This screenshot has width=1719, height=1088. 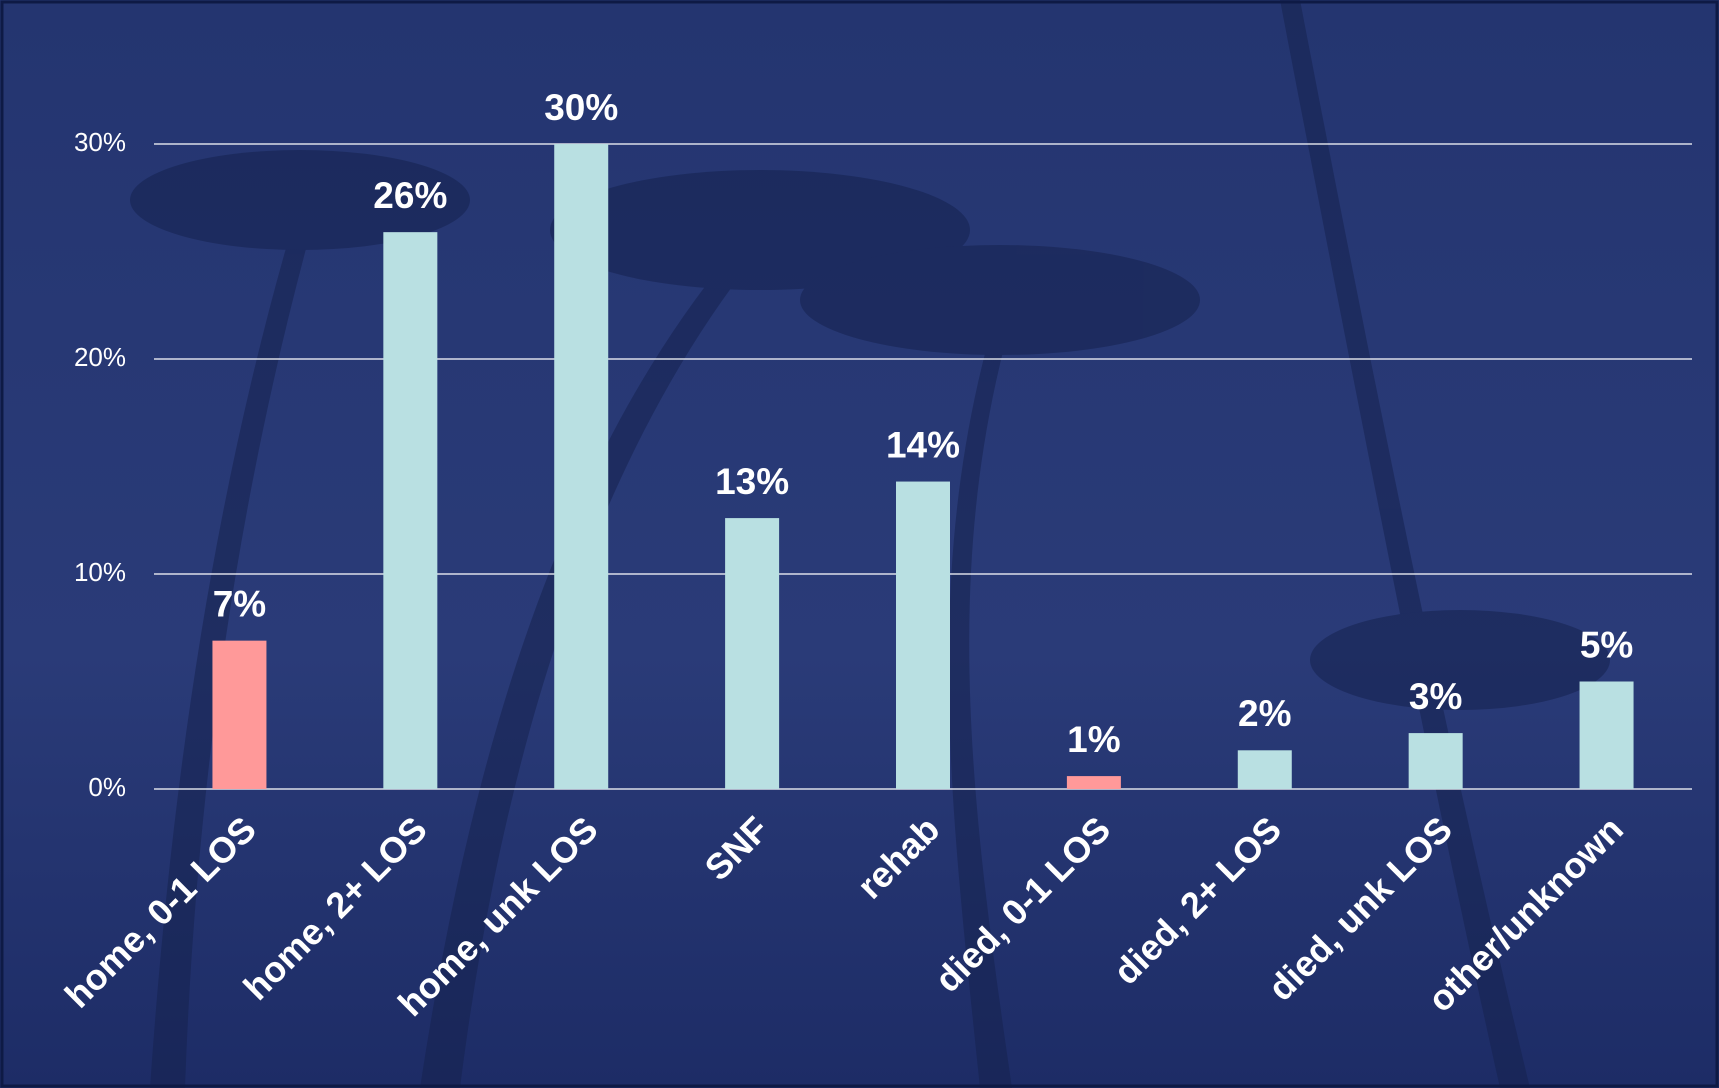 What do you see at coordinates (107, 787) in the screenshot?
I see `y-tick-label: 0%` at bounding box center [107, 787].